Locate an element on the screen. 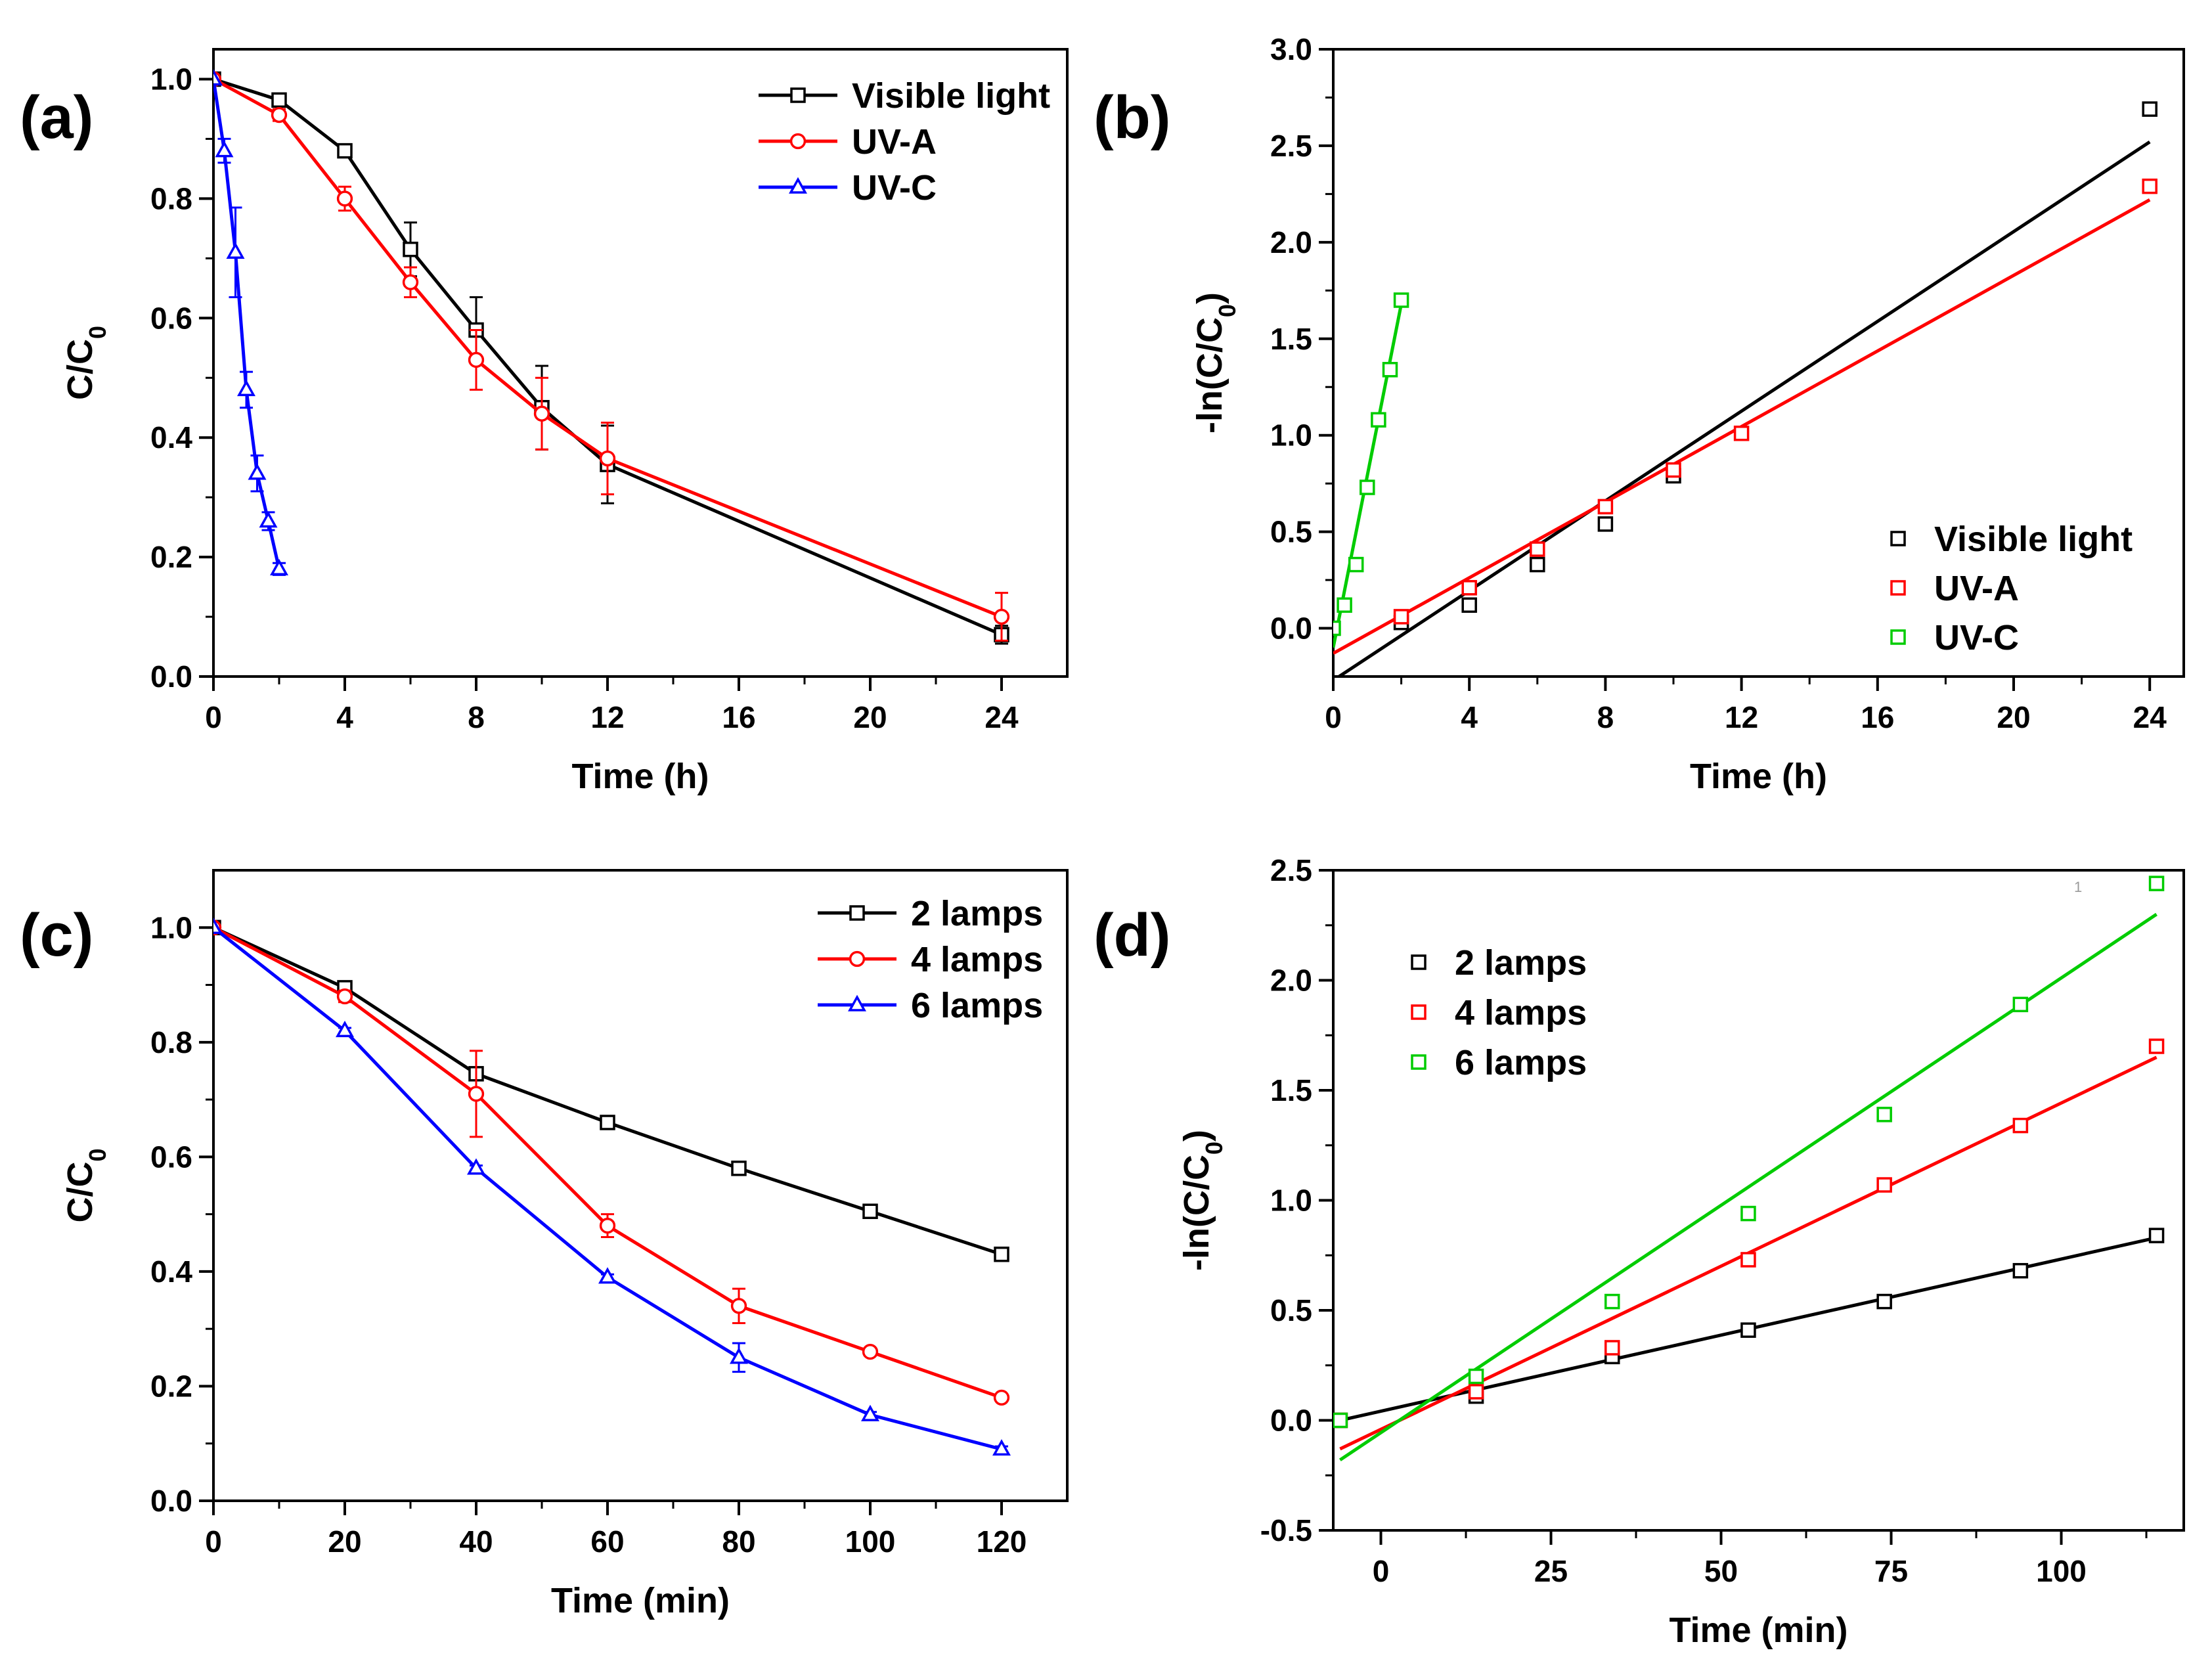  x-tick-label-c: 100 is located at coordinates (870, 1541).